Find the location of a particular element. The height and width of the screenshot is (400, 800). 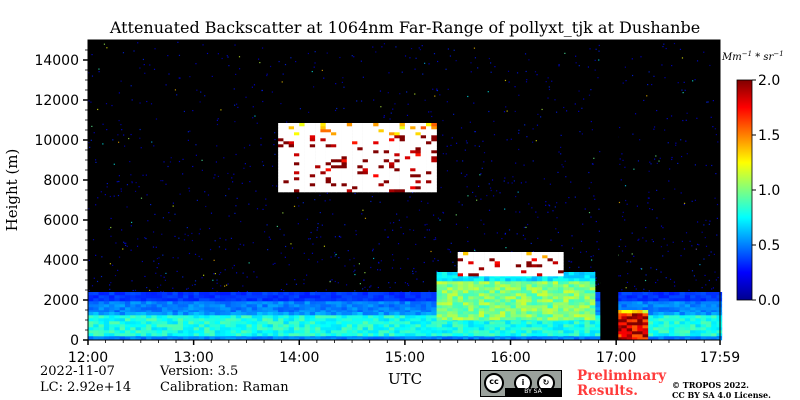

y-tick-label: 2000 is located at coordinates (61, 301).